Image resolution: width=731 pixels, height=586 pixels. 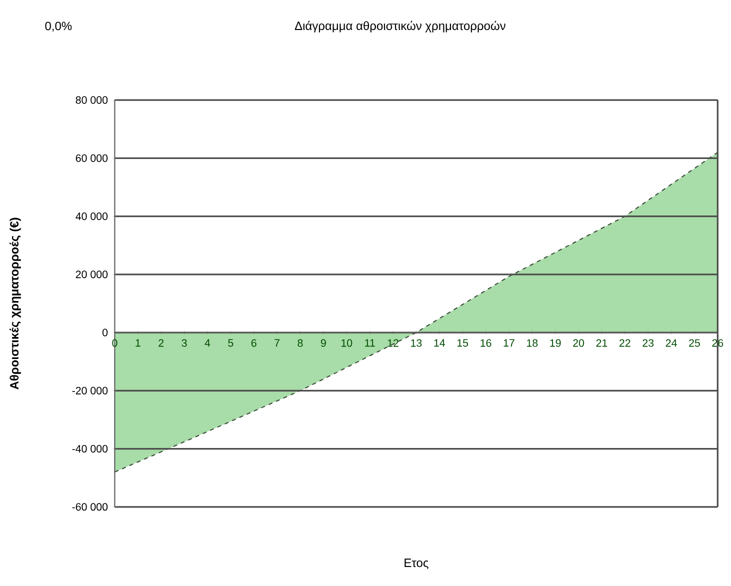 I want to click on x-tick-label: 15, so click(x=462, y=343).